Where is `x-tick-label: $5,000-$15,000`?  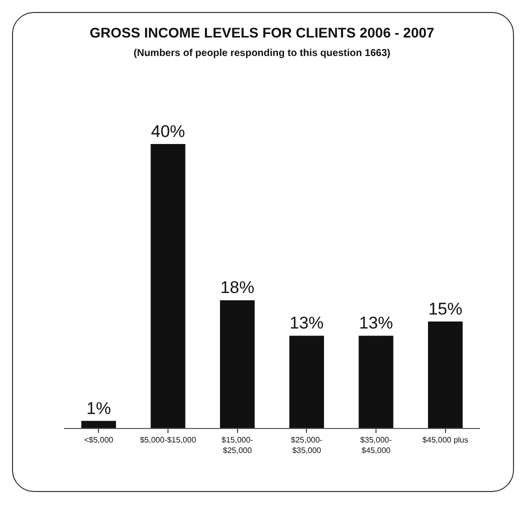 x-tick-label: $5,000-$15,000 is located at coordinates (168, 440).